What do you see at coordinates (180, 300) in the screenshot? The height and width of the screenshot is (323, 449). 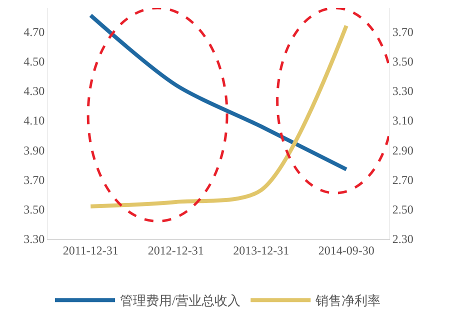 I see `legend-label: 管理费用/营业总收入` at bounding box center [180, 300].